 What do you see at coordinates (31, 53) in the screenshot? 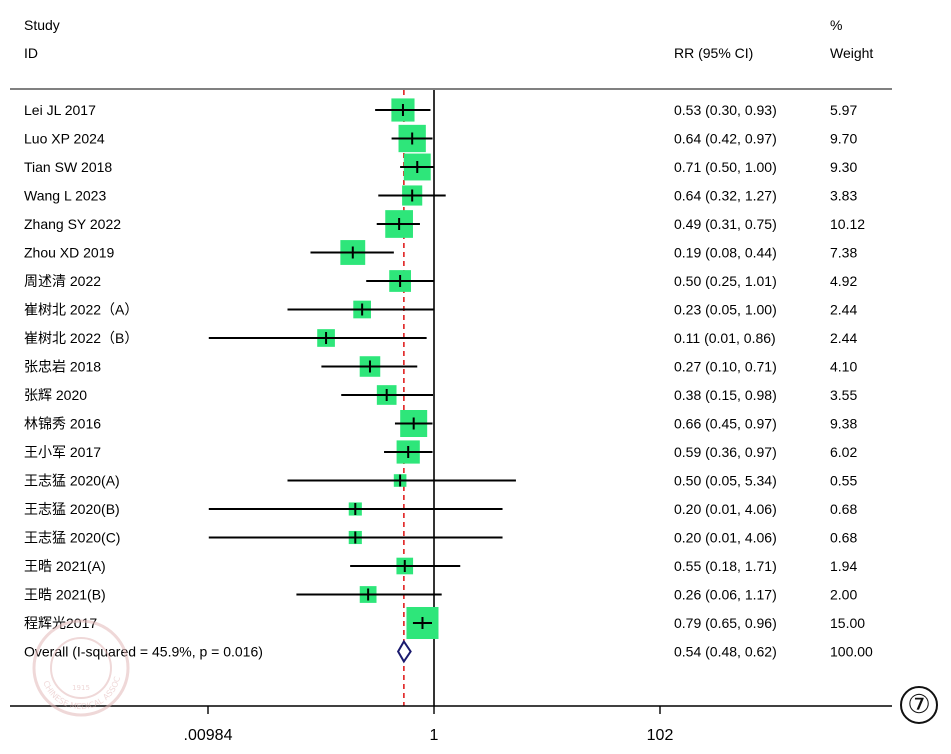
I see `header-id: ID` at bounding box center [31, 53].